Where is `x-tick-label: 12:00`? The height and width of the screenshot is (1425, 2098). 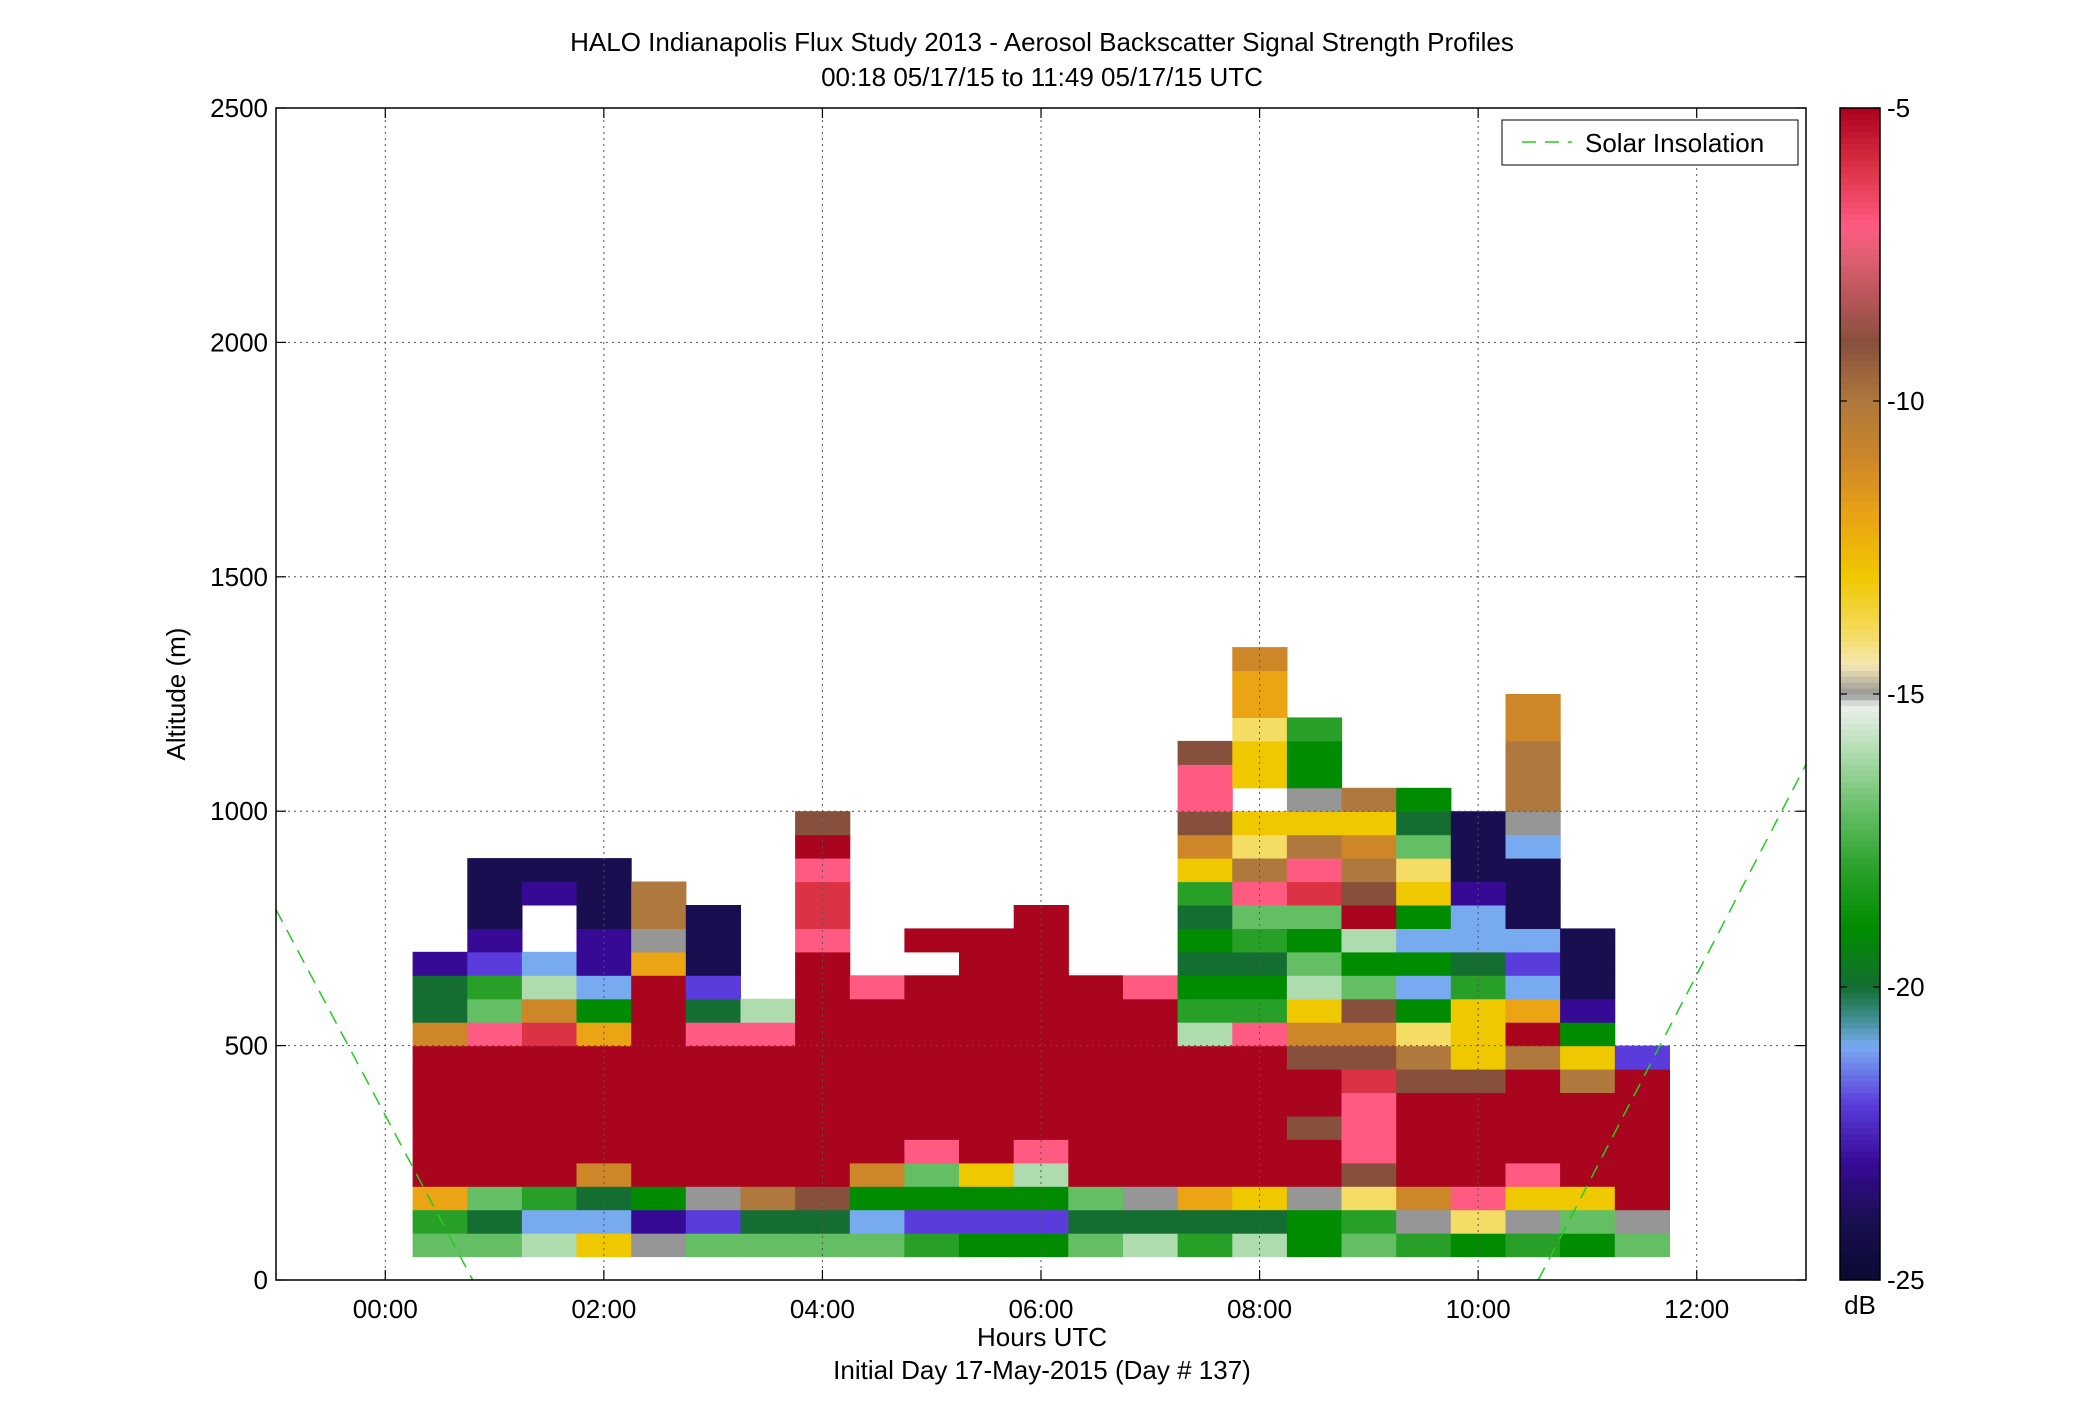
x-tick-label: 12:00 is located at coordinates (1696, 1309).